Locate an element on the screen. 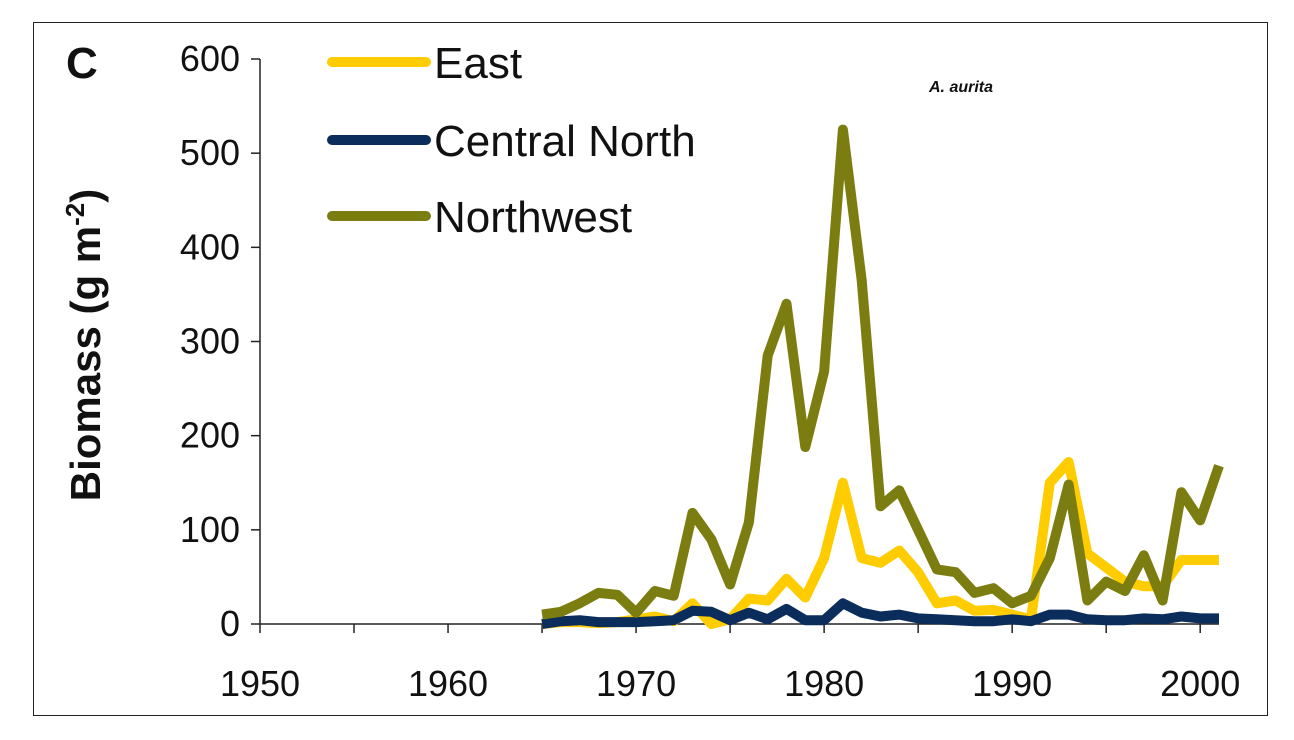 The width and height of the screenshot is (1294, 740). y-tick-label: 400 is located at coordinates (210, 246).